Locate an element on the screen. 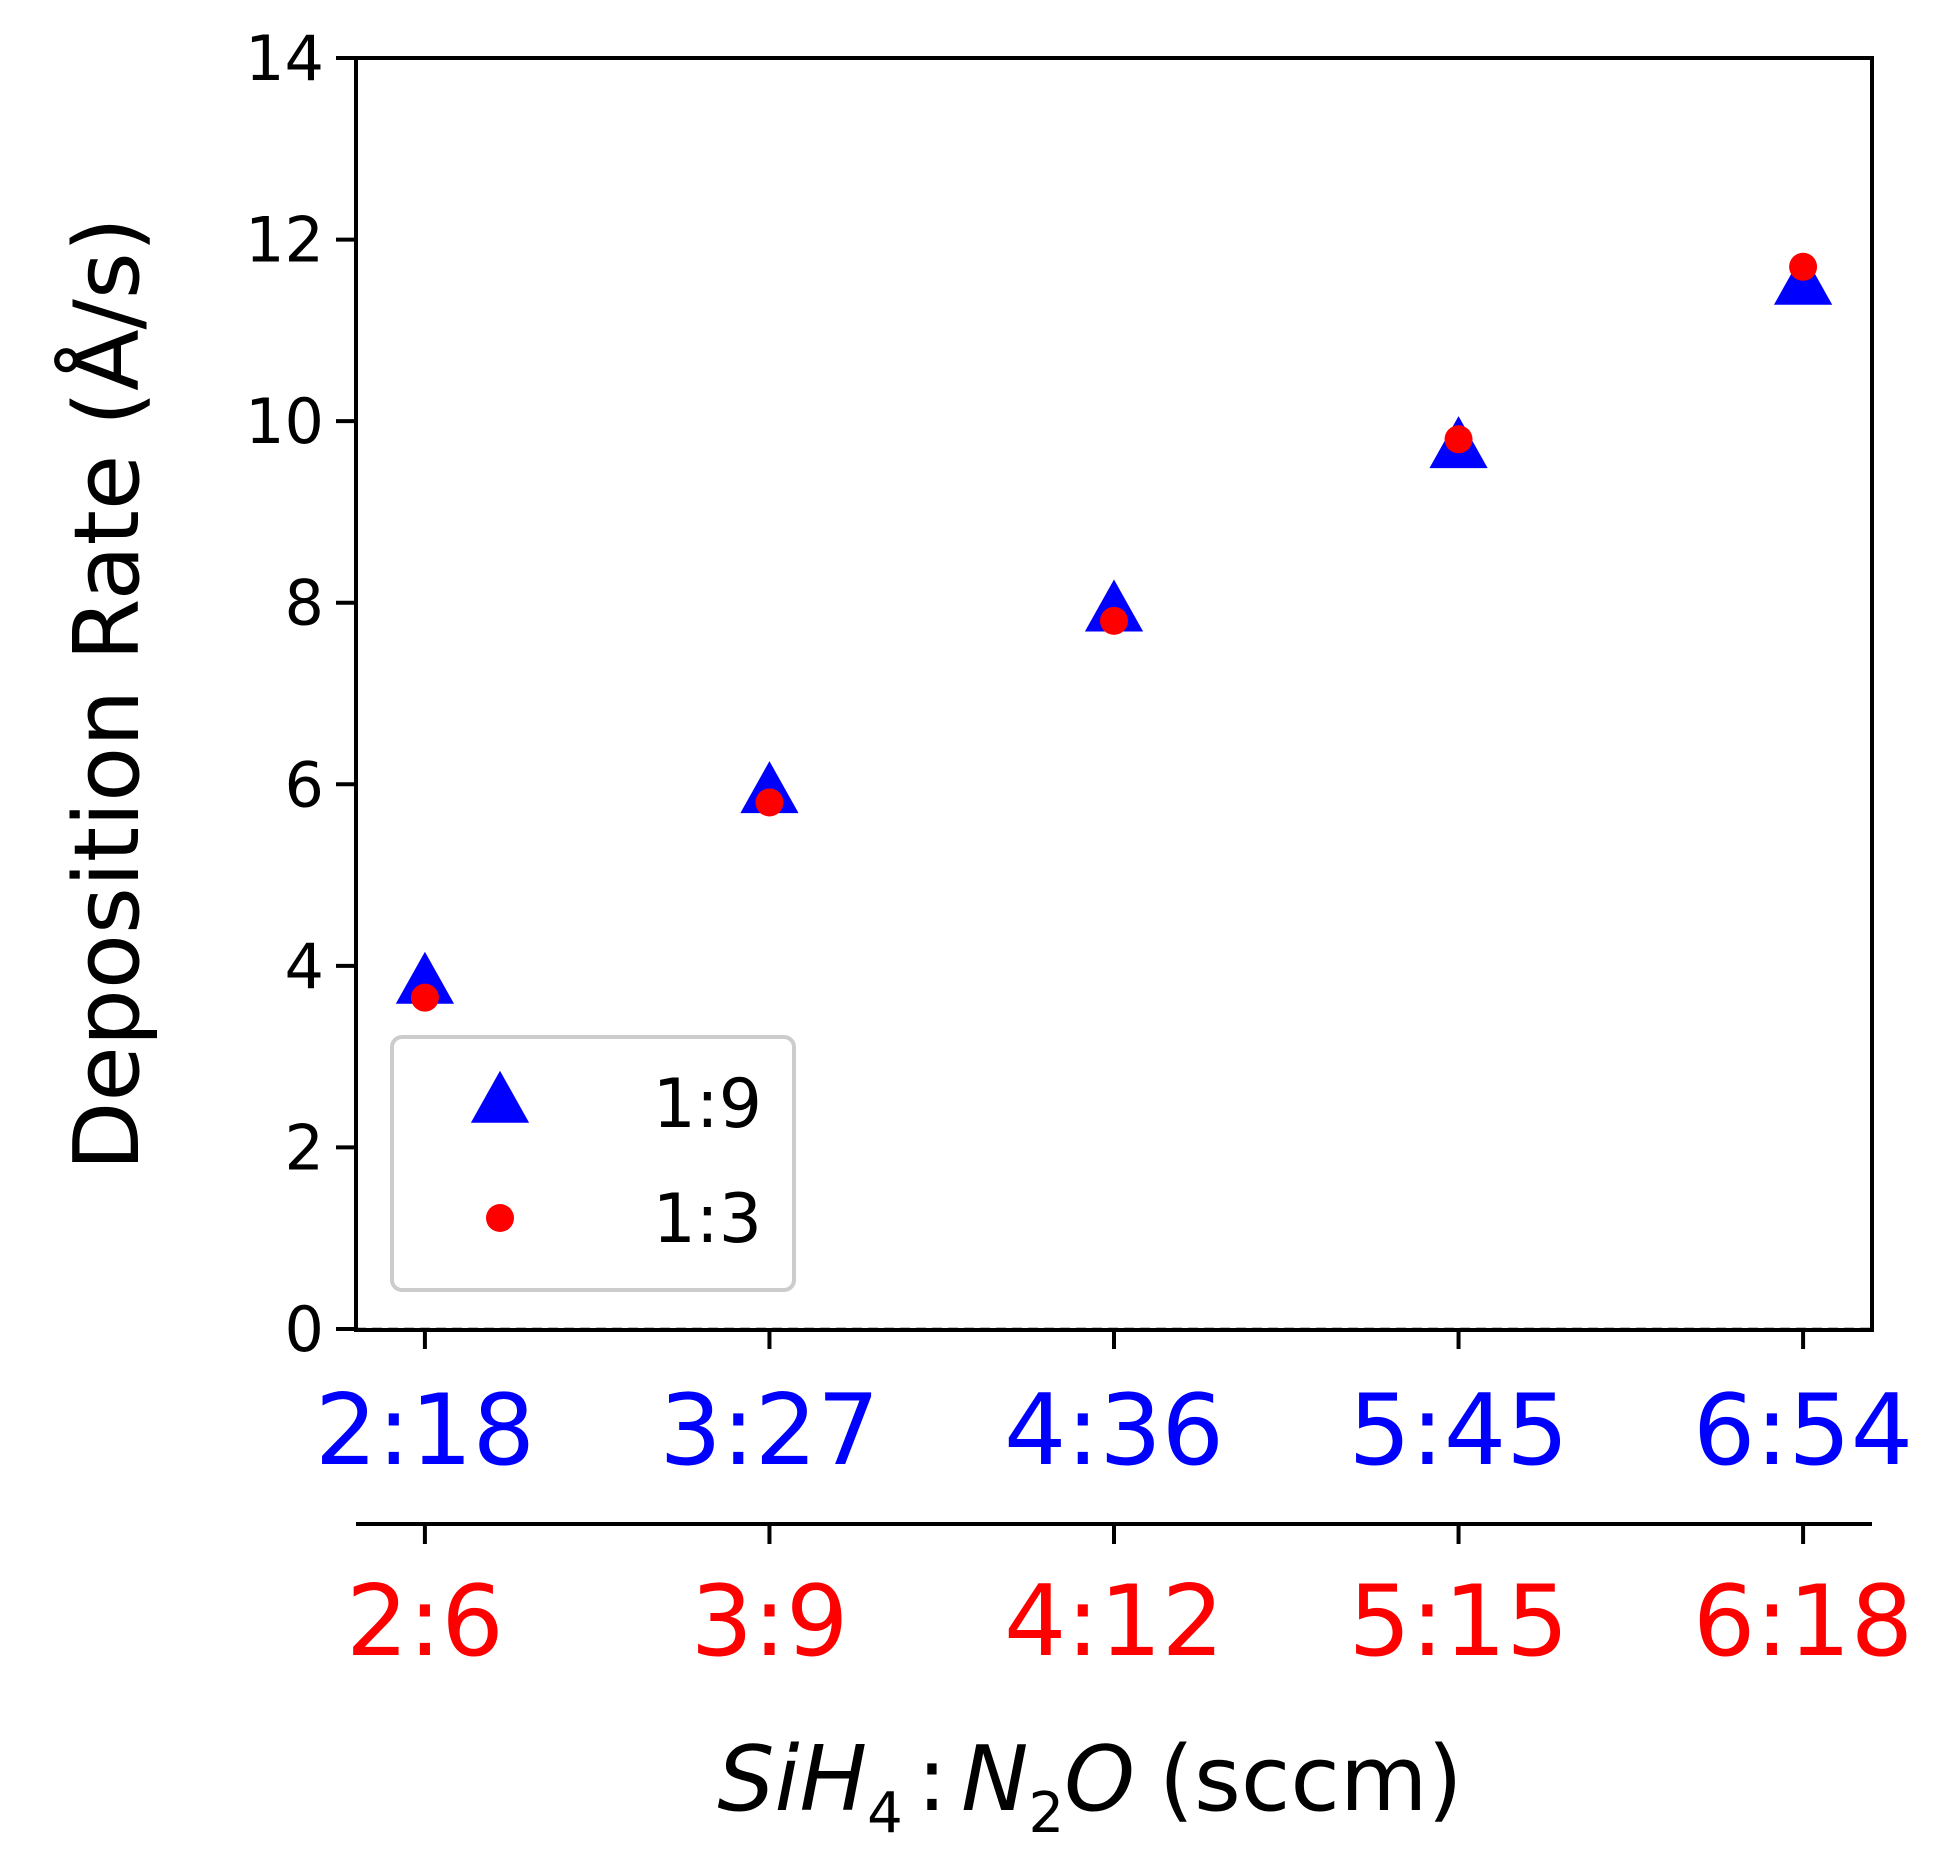 This screenshot has height=1863, width=1952. x-tick-label-bottom: 6:18 is located at coordinates (1803, 1622).